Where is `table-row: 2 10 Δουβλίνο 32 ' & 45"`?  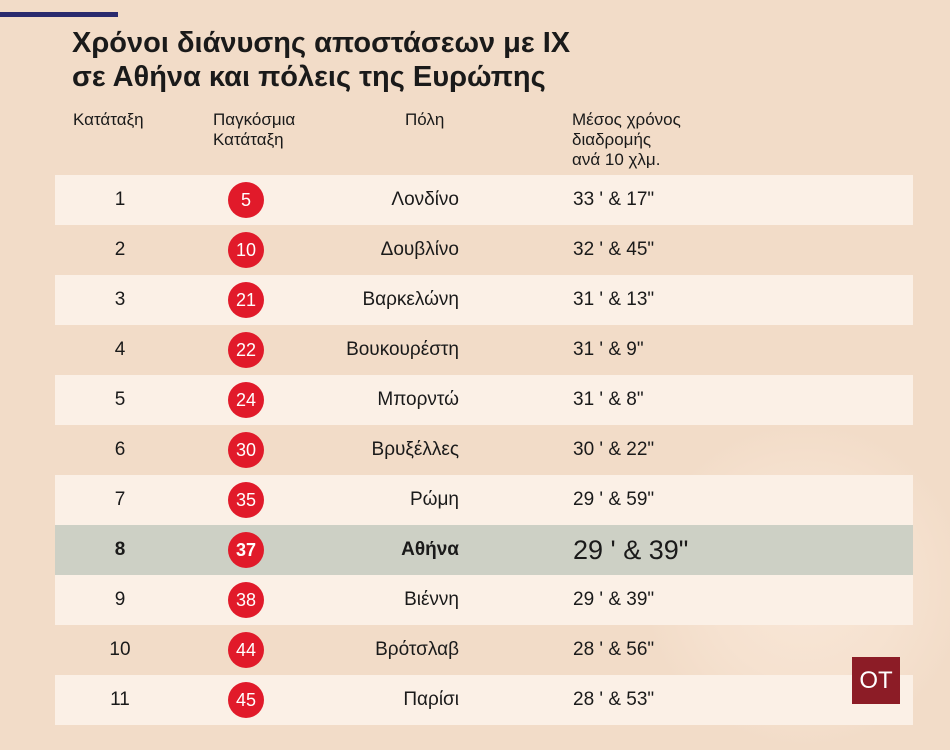 table-row: 2 10 Δουβλίνο 32 ' & 45" is located at coordinates (484, 250).